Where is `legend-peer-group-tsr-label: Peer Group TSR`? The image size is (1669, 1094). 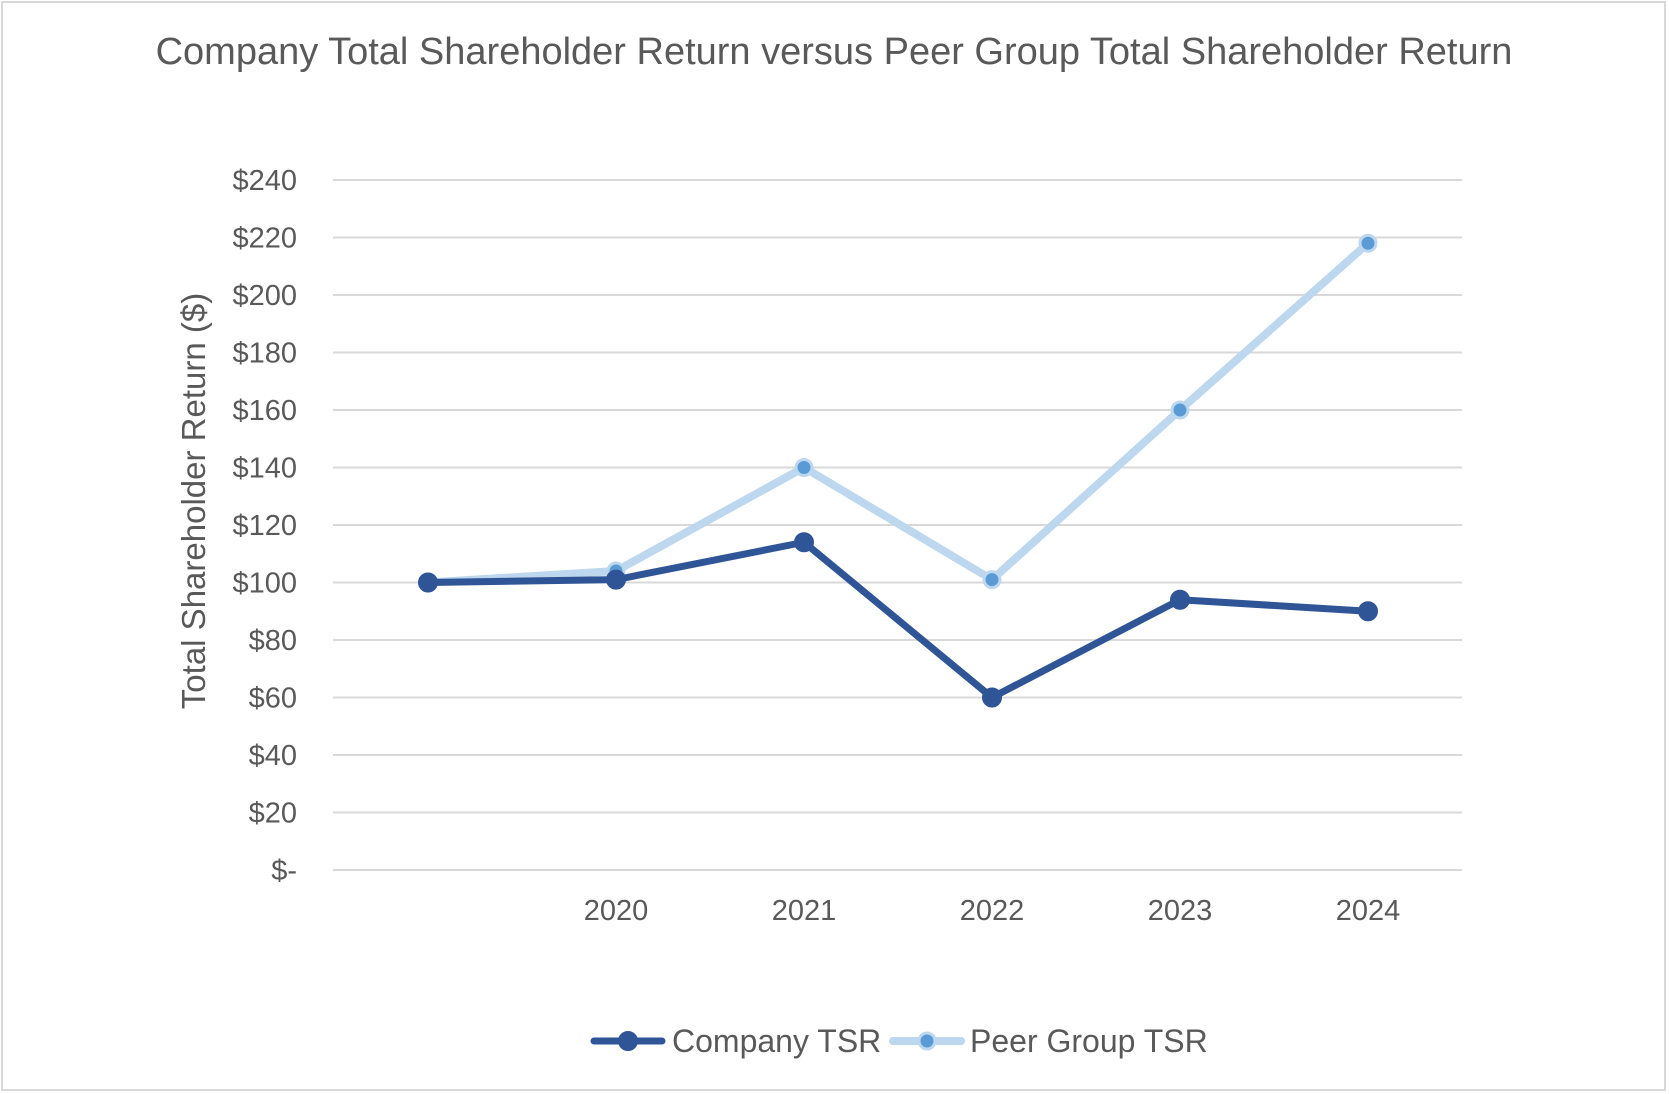 legend-peer-group-tsr-label: Peer Group TSR is located at coordinates (1089, 1041).